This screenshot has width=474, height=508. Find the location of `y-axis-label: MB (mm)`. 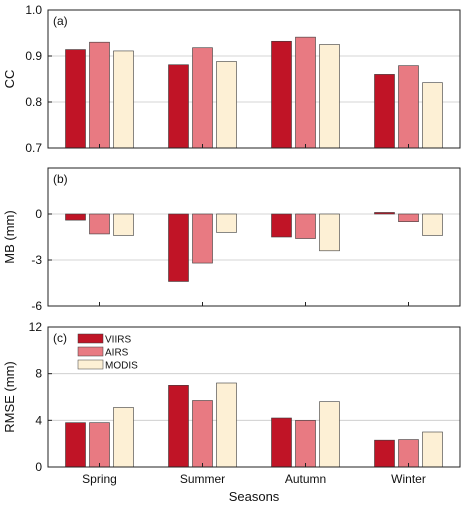

y-axis-label: MB (mm) is located at coordinates (9, 236).